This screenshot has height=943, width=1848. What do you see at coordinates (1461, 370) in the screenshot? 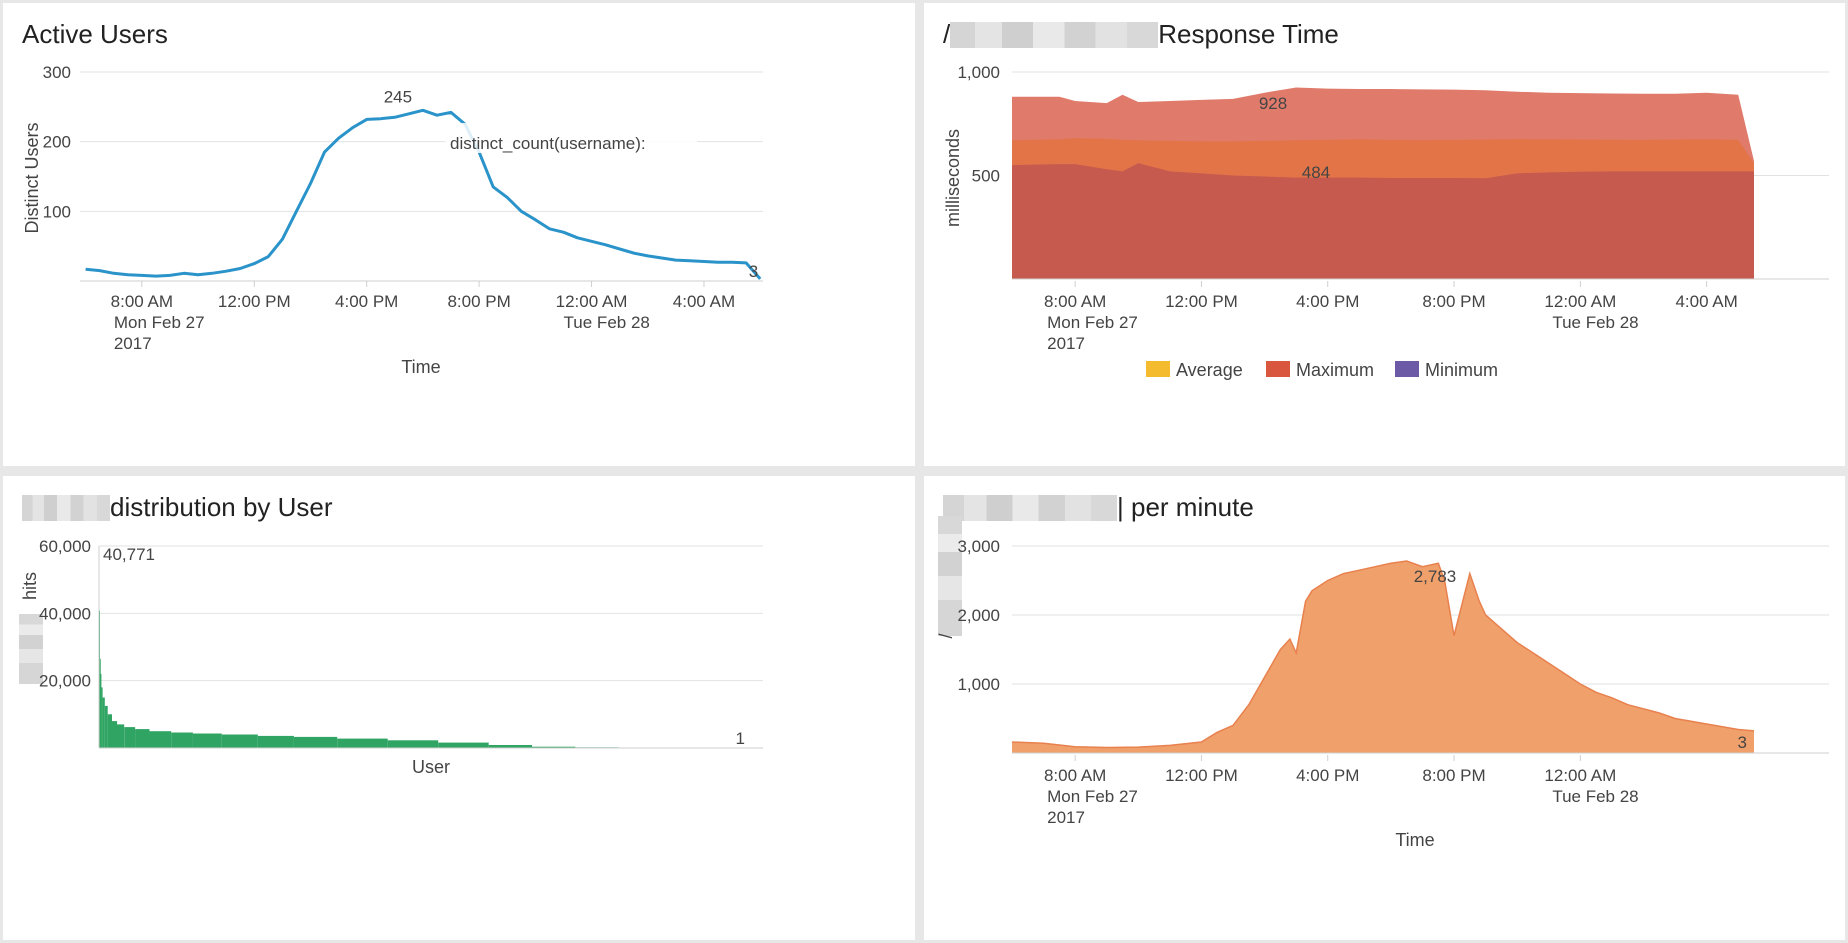
I see `legend-label-minimum: Minimum` at bounding box center [1461, 370].